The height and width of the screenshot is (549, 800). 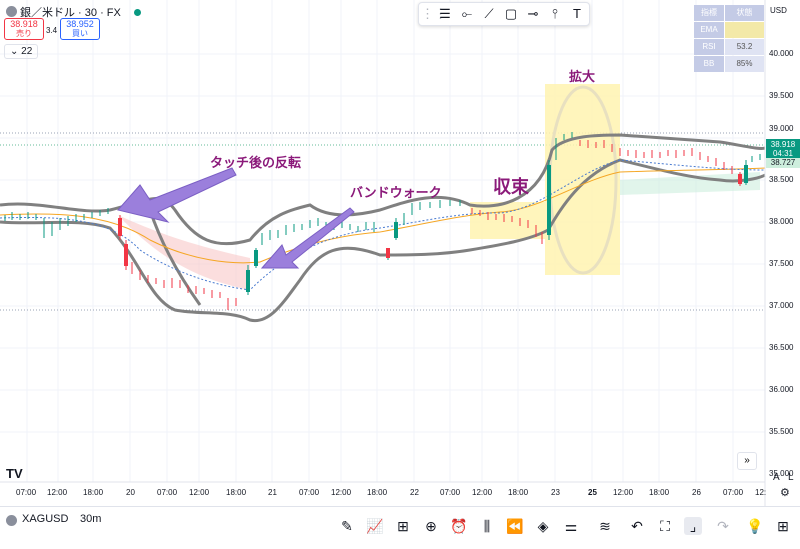 What do you see at coordinates (14, 51) in the screenshot?
I see `chevron-down-icon: ⌄` at bounding box center [14, 51].